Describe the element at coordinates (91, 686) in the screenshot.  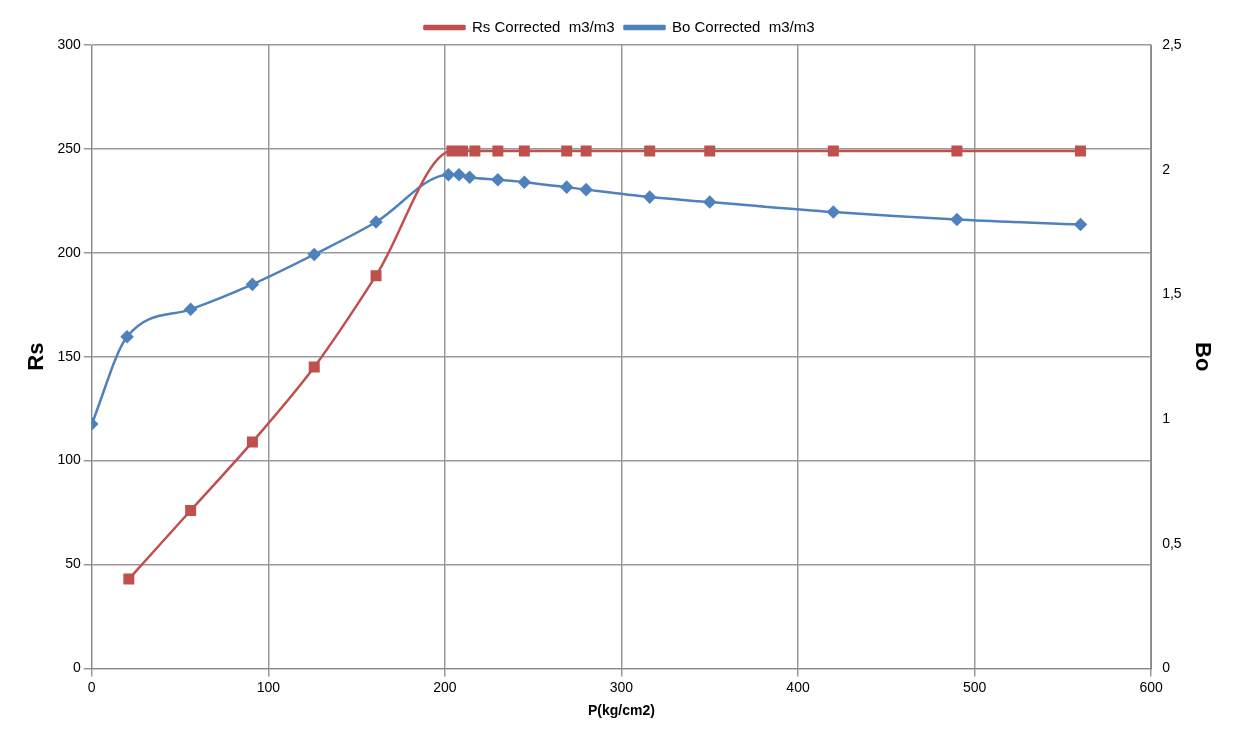
I see `x-tick-label: 0` at that location.